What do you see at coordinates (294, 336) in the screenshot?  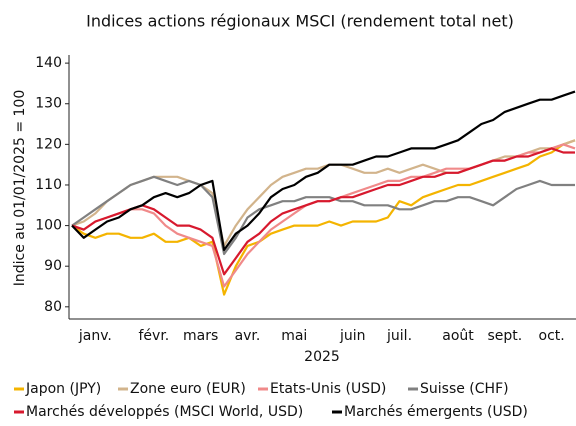 I see `x-tick-label: mai` at bounding box center [294, 336].